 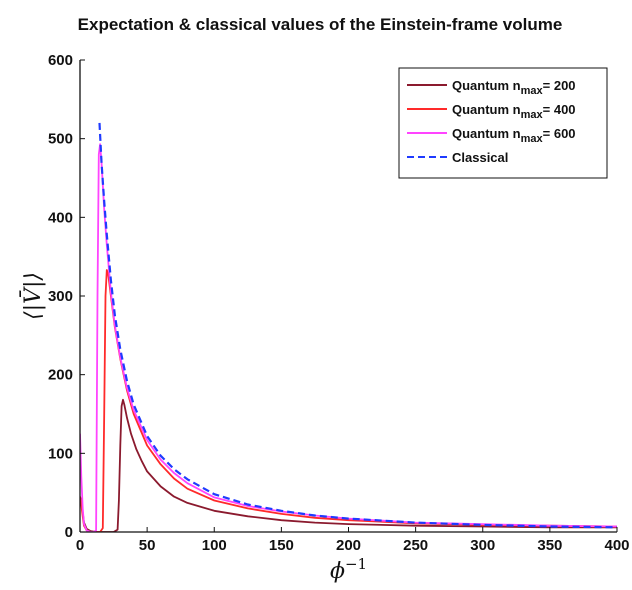 I want to click on legend-entry-3: Classical, so click(x=480, y=157).